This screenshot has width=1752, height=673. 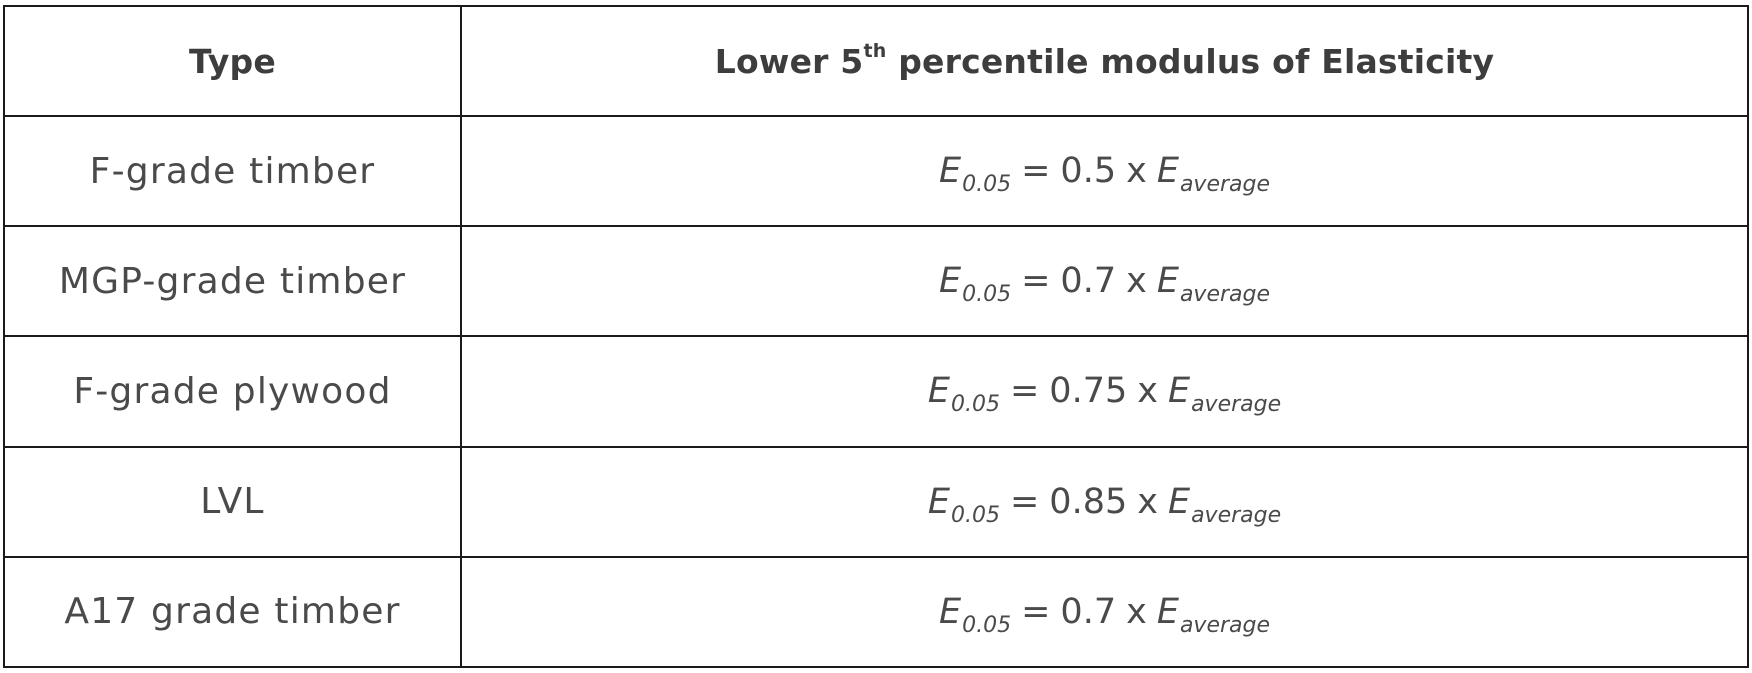 I want to click on row-type: F-grade plywood, so click(x=232, y=391).